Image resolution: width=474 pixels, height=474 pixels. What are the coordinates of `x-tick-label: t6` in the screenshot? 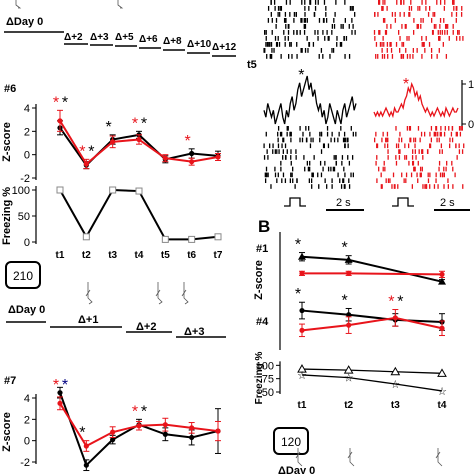 It's located at (191, 255).